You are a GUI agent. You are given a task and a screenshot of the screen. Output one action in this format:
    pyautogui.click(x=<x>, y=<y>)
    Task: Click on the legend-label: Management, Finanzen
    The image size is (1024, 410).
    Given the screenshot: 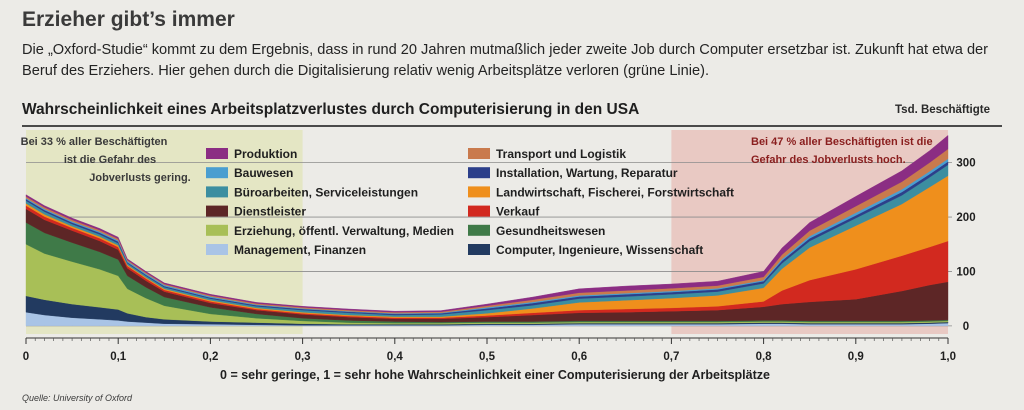 What is the action you would take?
    pyautogui.click(x=300, y=250)
    